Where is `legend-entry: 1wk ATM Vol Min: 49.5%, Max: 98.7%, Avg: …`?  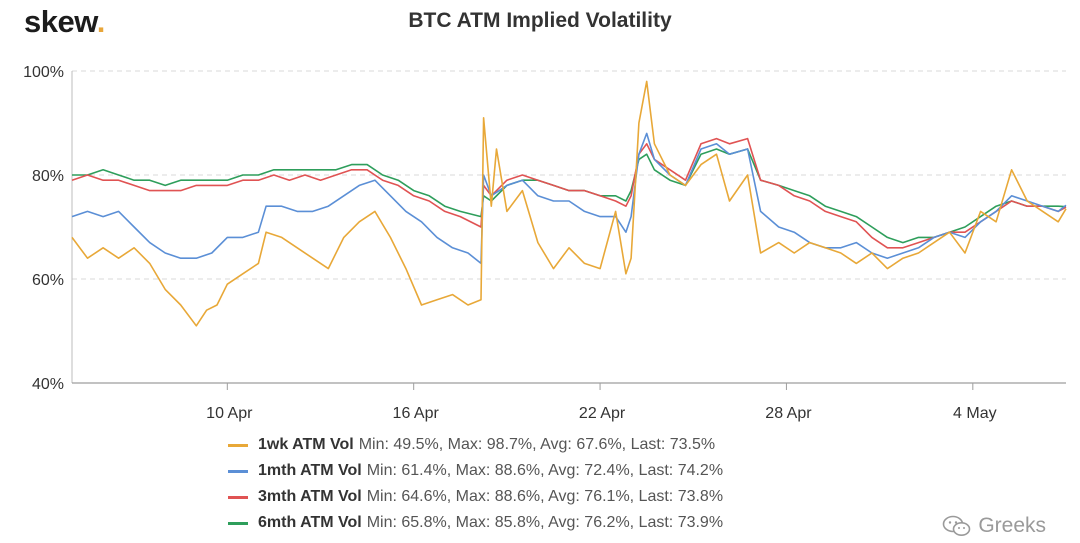 legend-entry: 1wk ATM Vol Min: 49.5%, Max: 98.7%, Avg: … is located at coordinates (475, 445).